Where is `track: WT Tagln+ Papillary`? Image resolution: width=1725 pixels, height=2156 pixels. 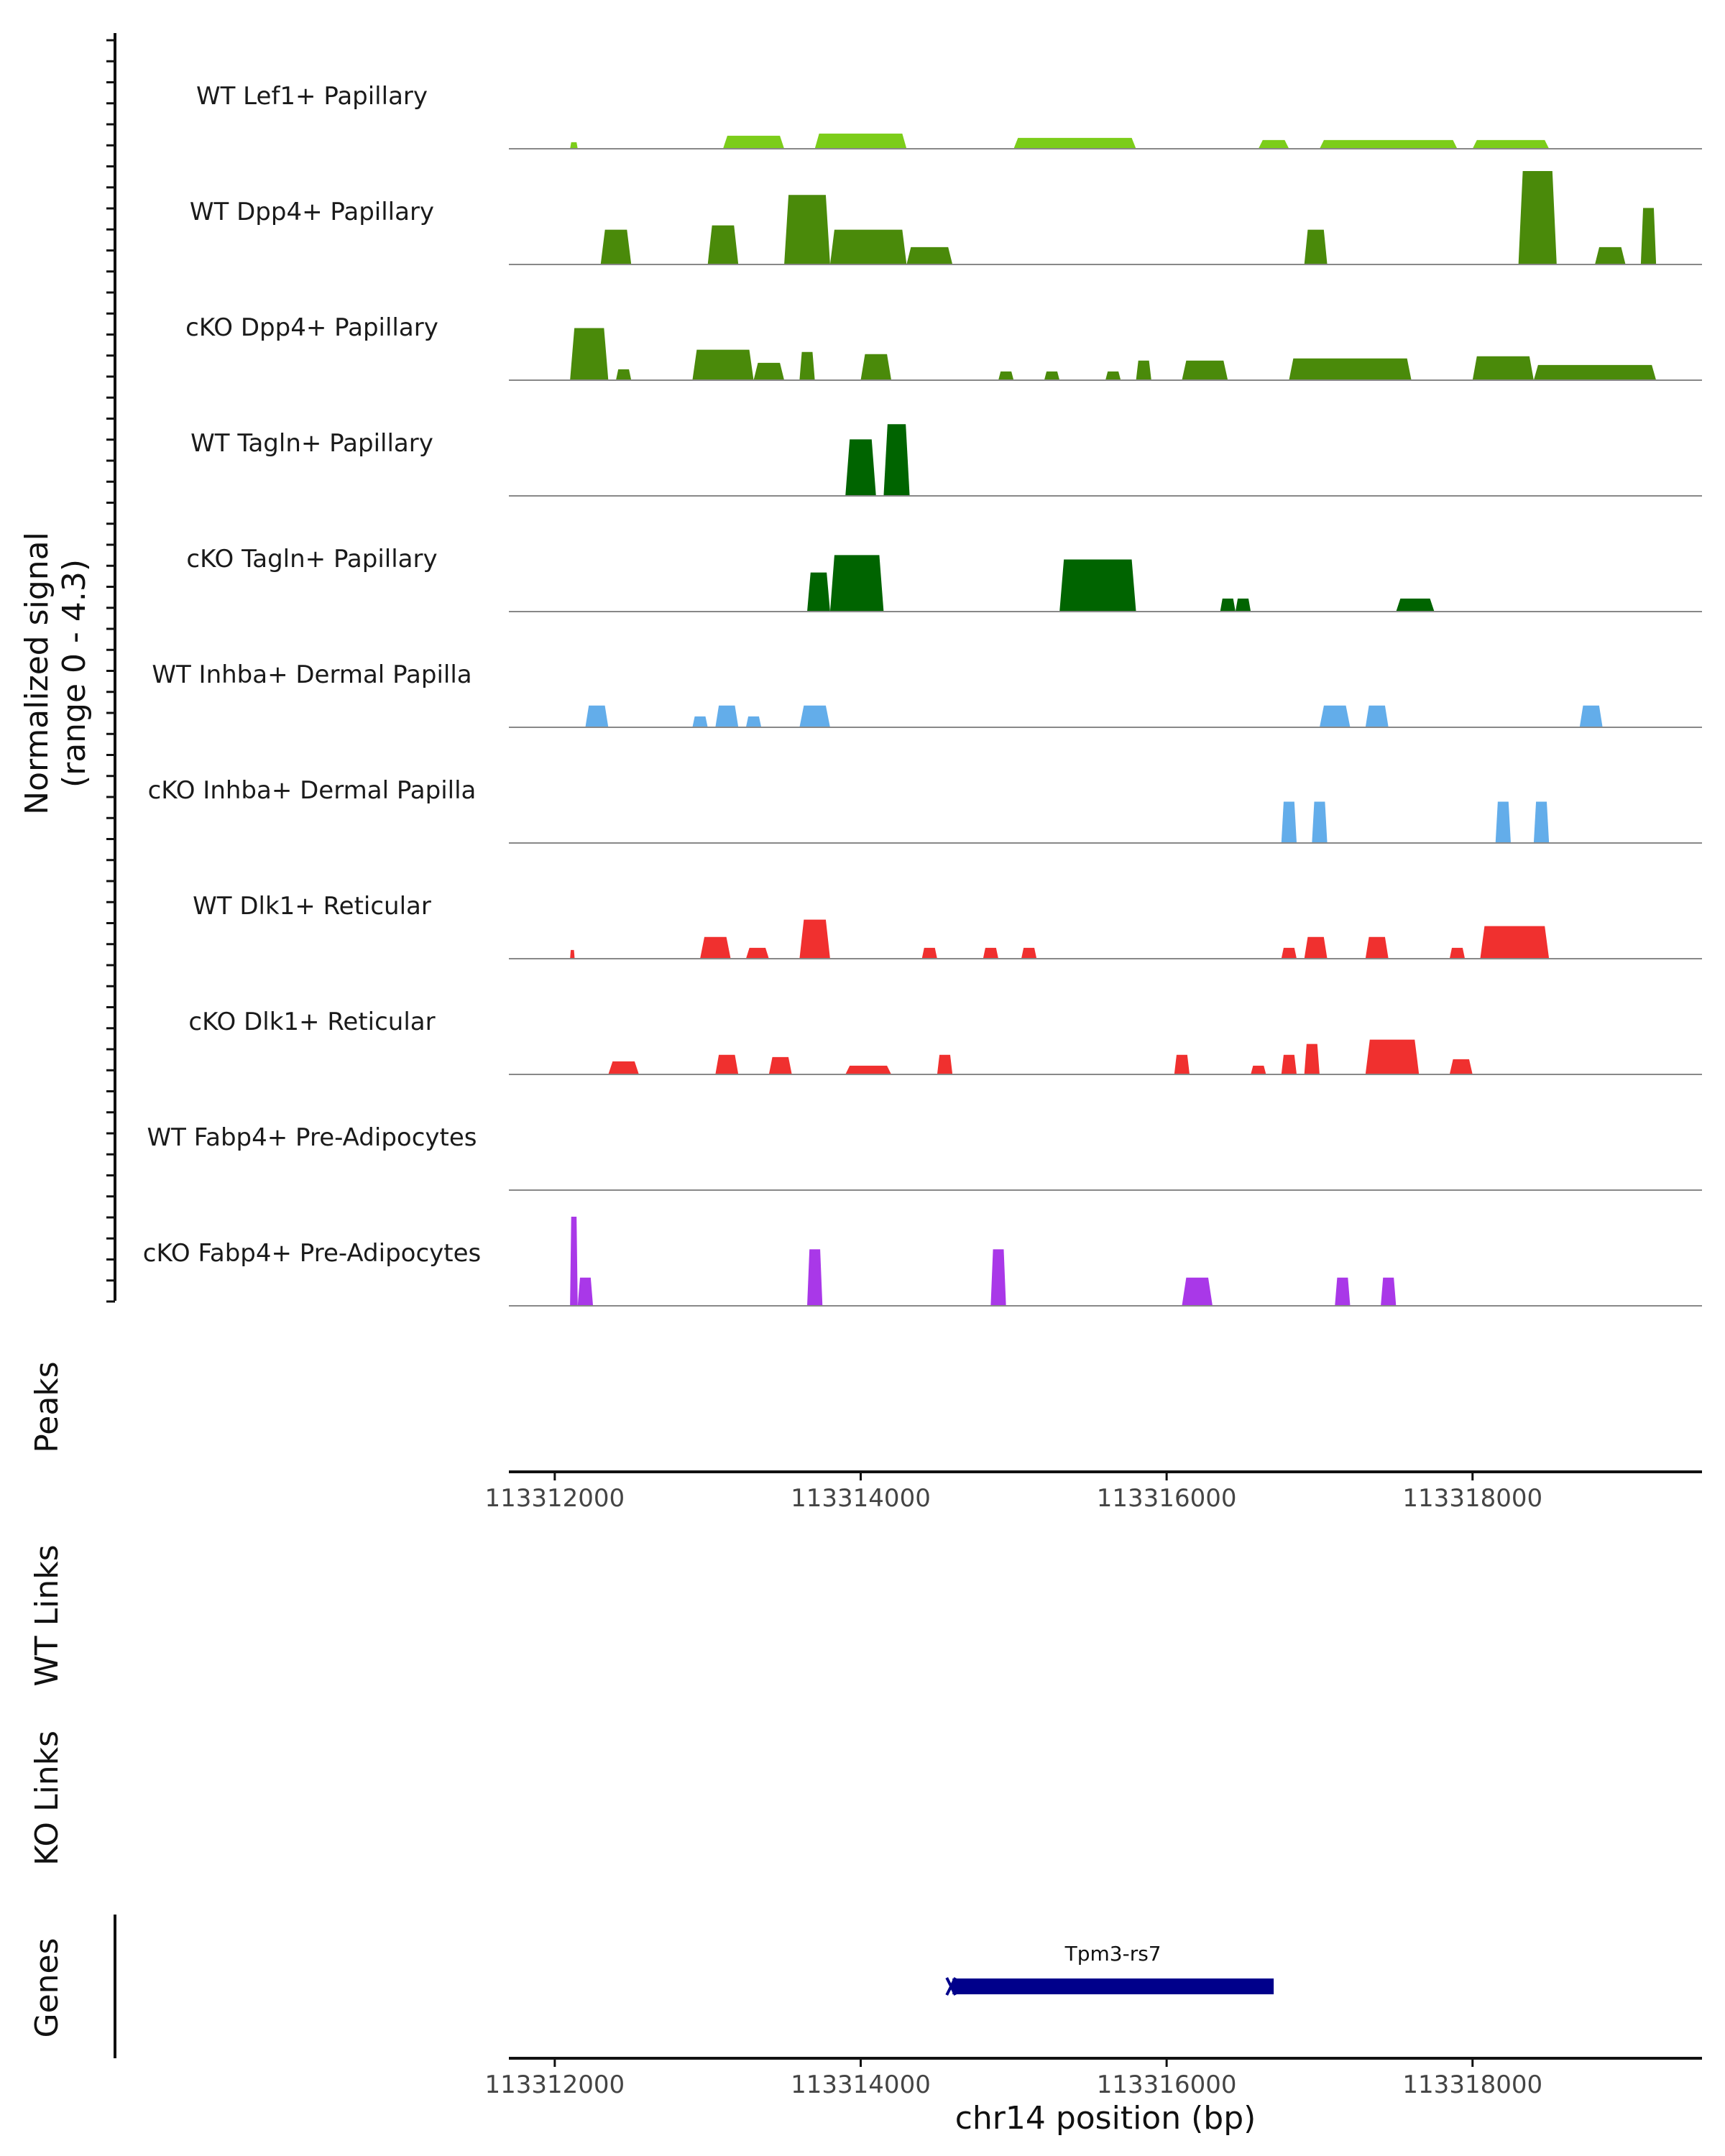 track: WT Tagln+ Papillary is located at coordinates (946, 460).